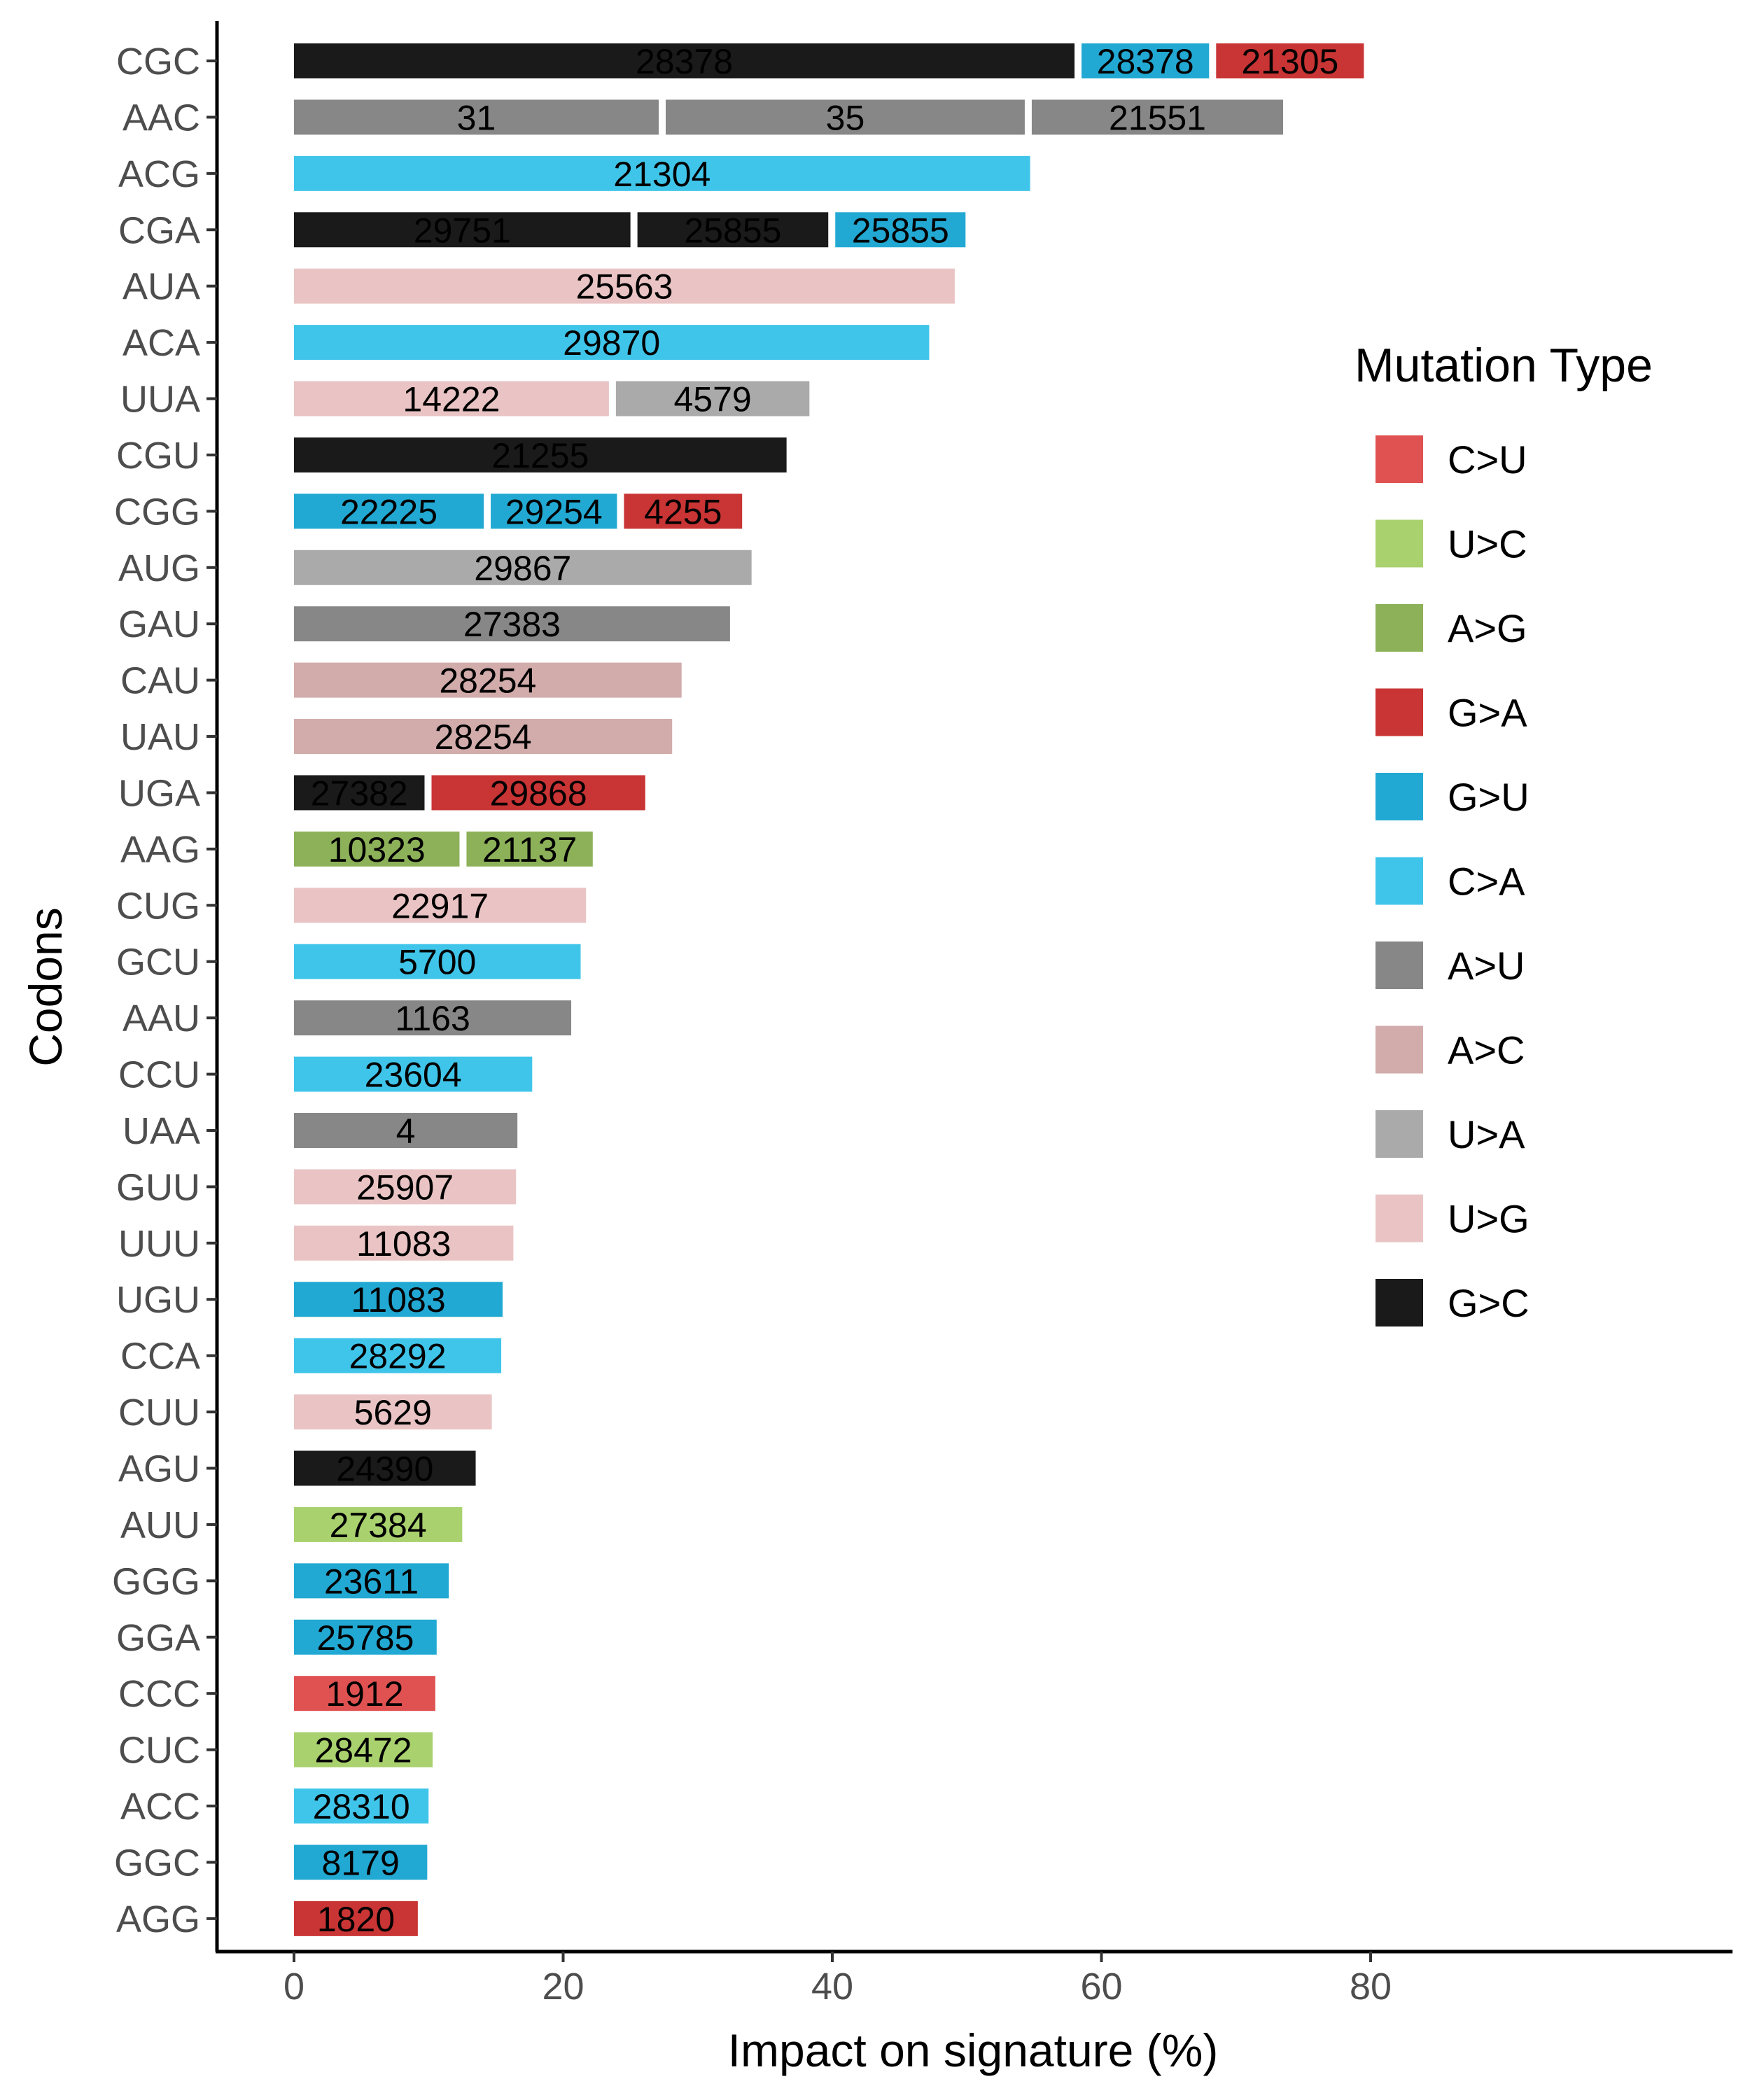 Image resolution: width=1750 pixels, height=2100 pixels. What do you see at coordinates (160, 1357) in the screenshot?
I see `y-tick-label: CCA` at bounding box center [160, 1357].